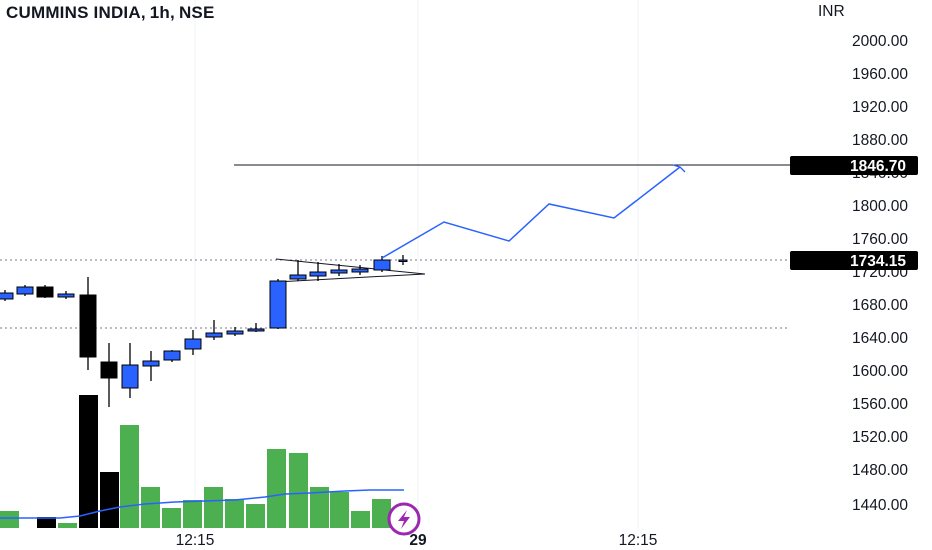 The image size is (932, 550). I want to click on price-tick-label: 1680.00, so click(880, 305).